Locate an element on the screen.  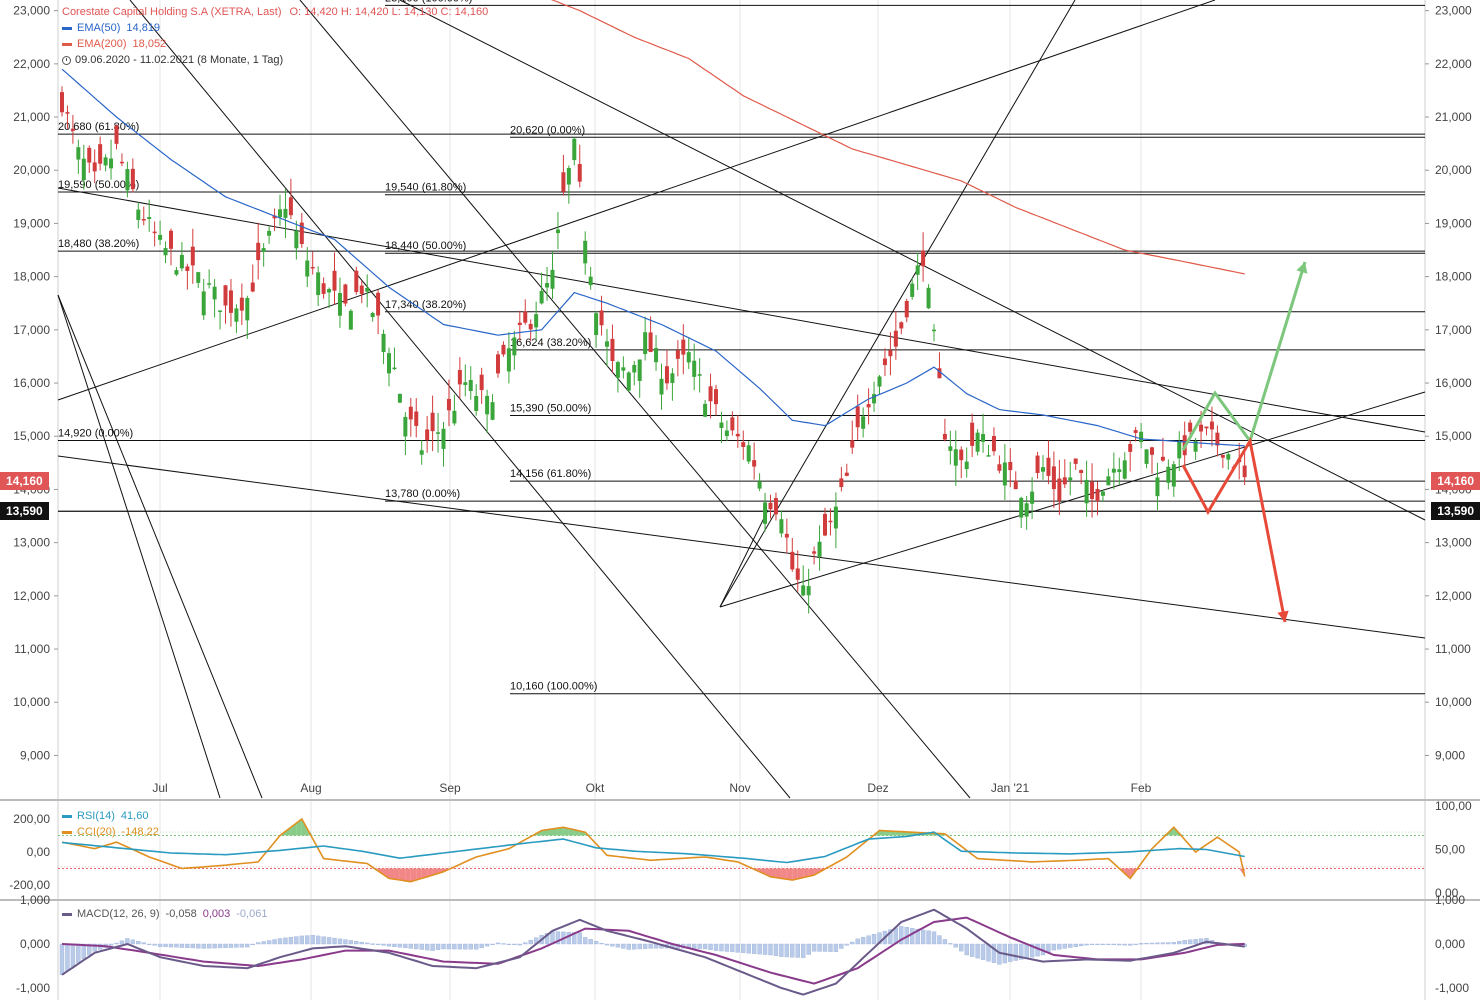
ema200-value: 18,052 is located at coordinates (149, 44).